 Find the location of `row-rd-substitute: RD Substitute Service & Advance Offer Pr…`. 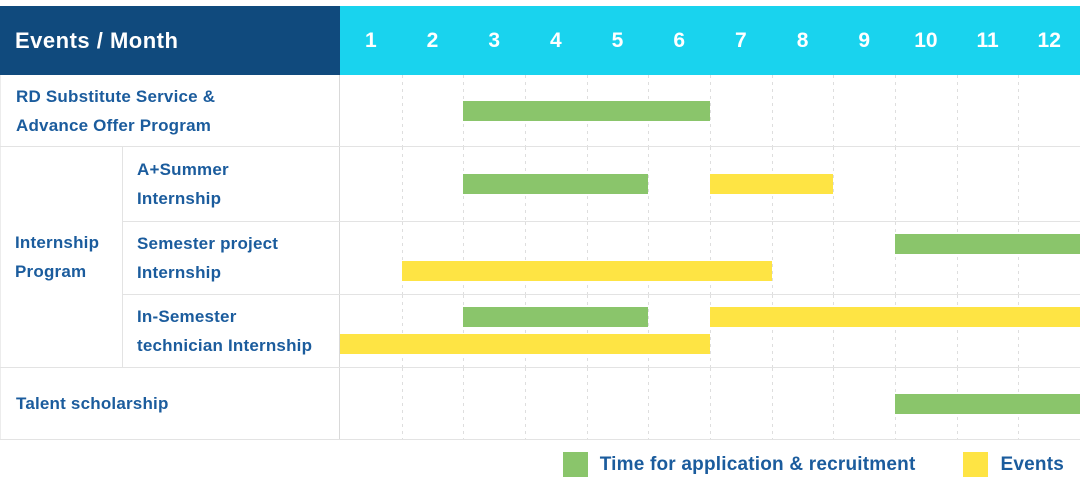

row-rd-substitute: RD Substitute Service & Advance Offer Pr… is located at coordinates (540, 111).